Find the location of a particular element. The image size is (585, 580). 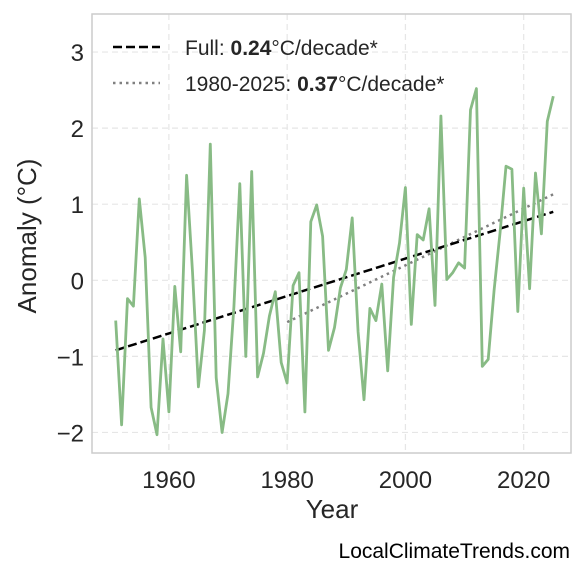

legend-full-value: 0.24 is located at coordinates (251, 48).